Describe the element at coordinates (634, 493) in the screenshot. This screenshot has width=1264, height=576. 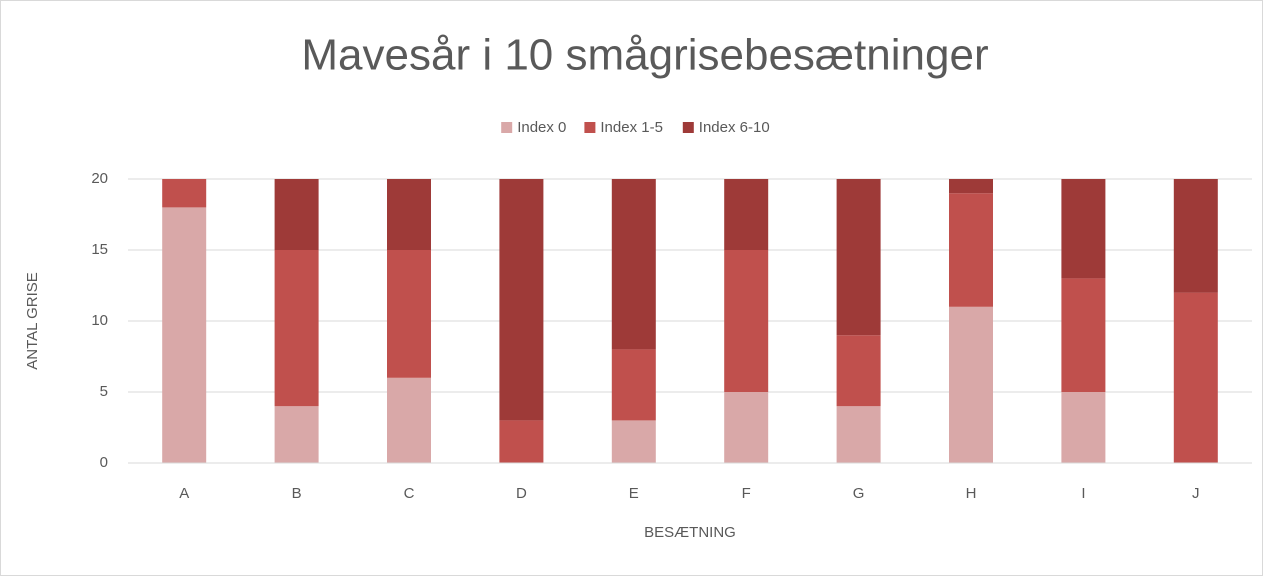
I see `x-tick-label: E` at that location.